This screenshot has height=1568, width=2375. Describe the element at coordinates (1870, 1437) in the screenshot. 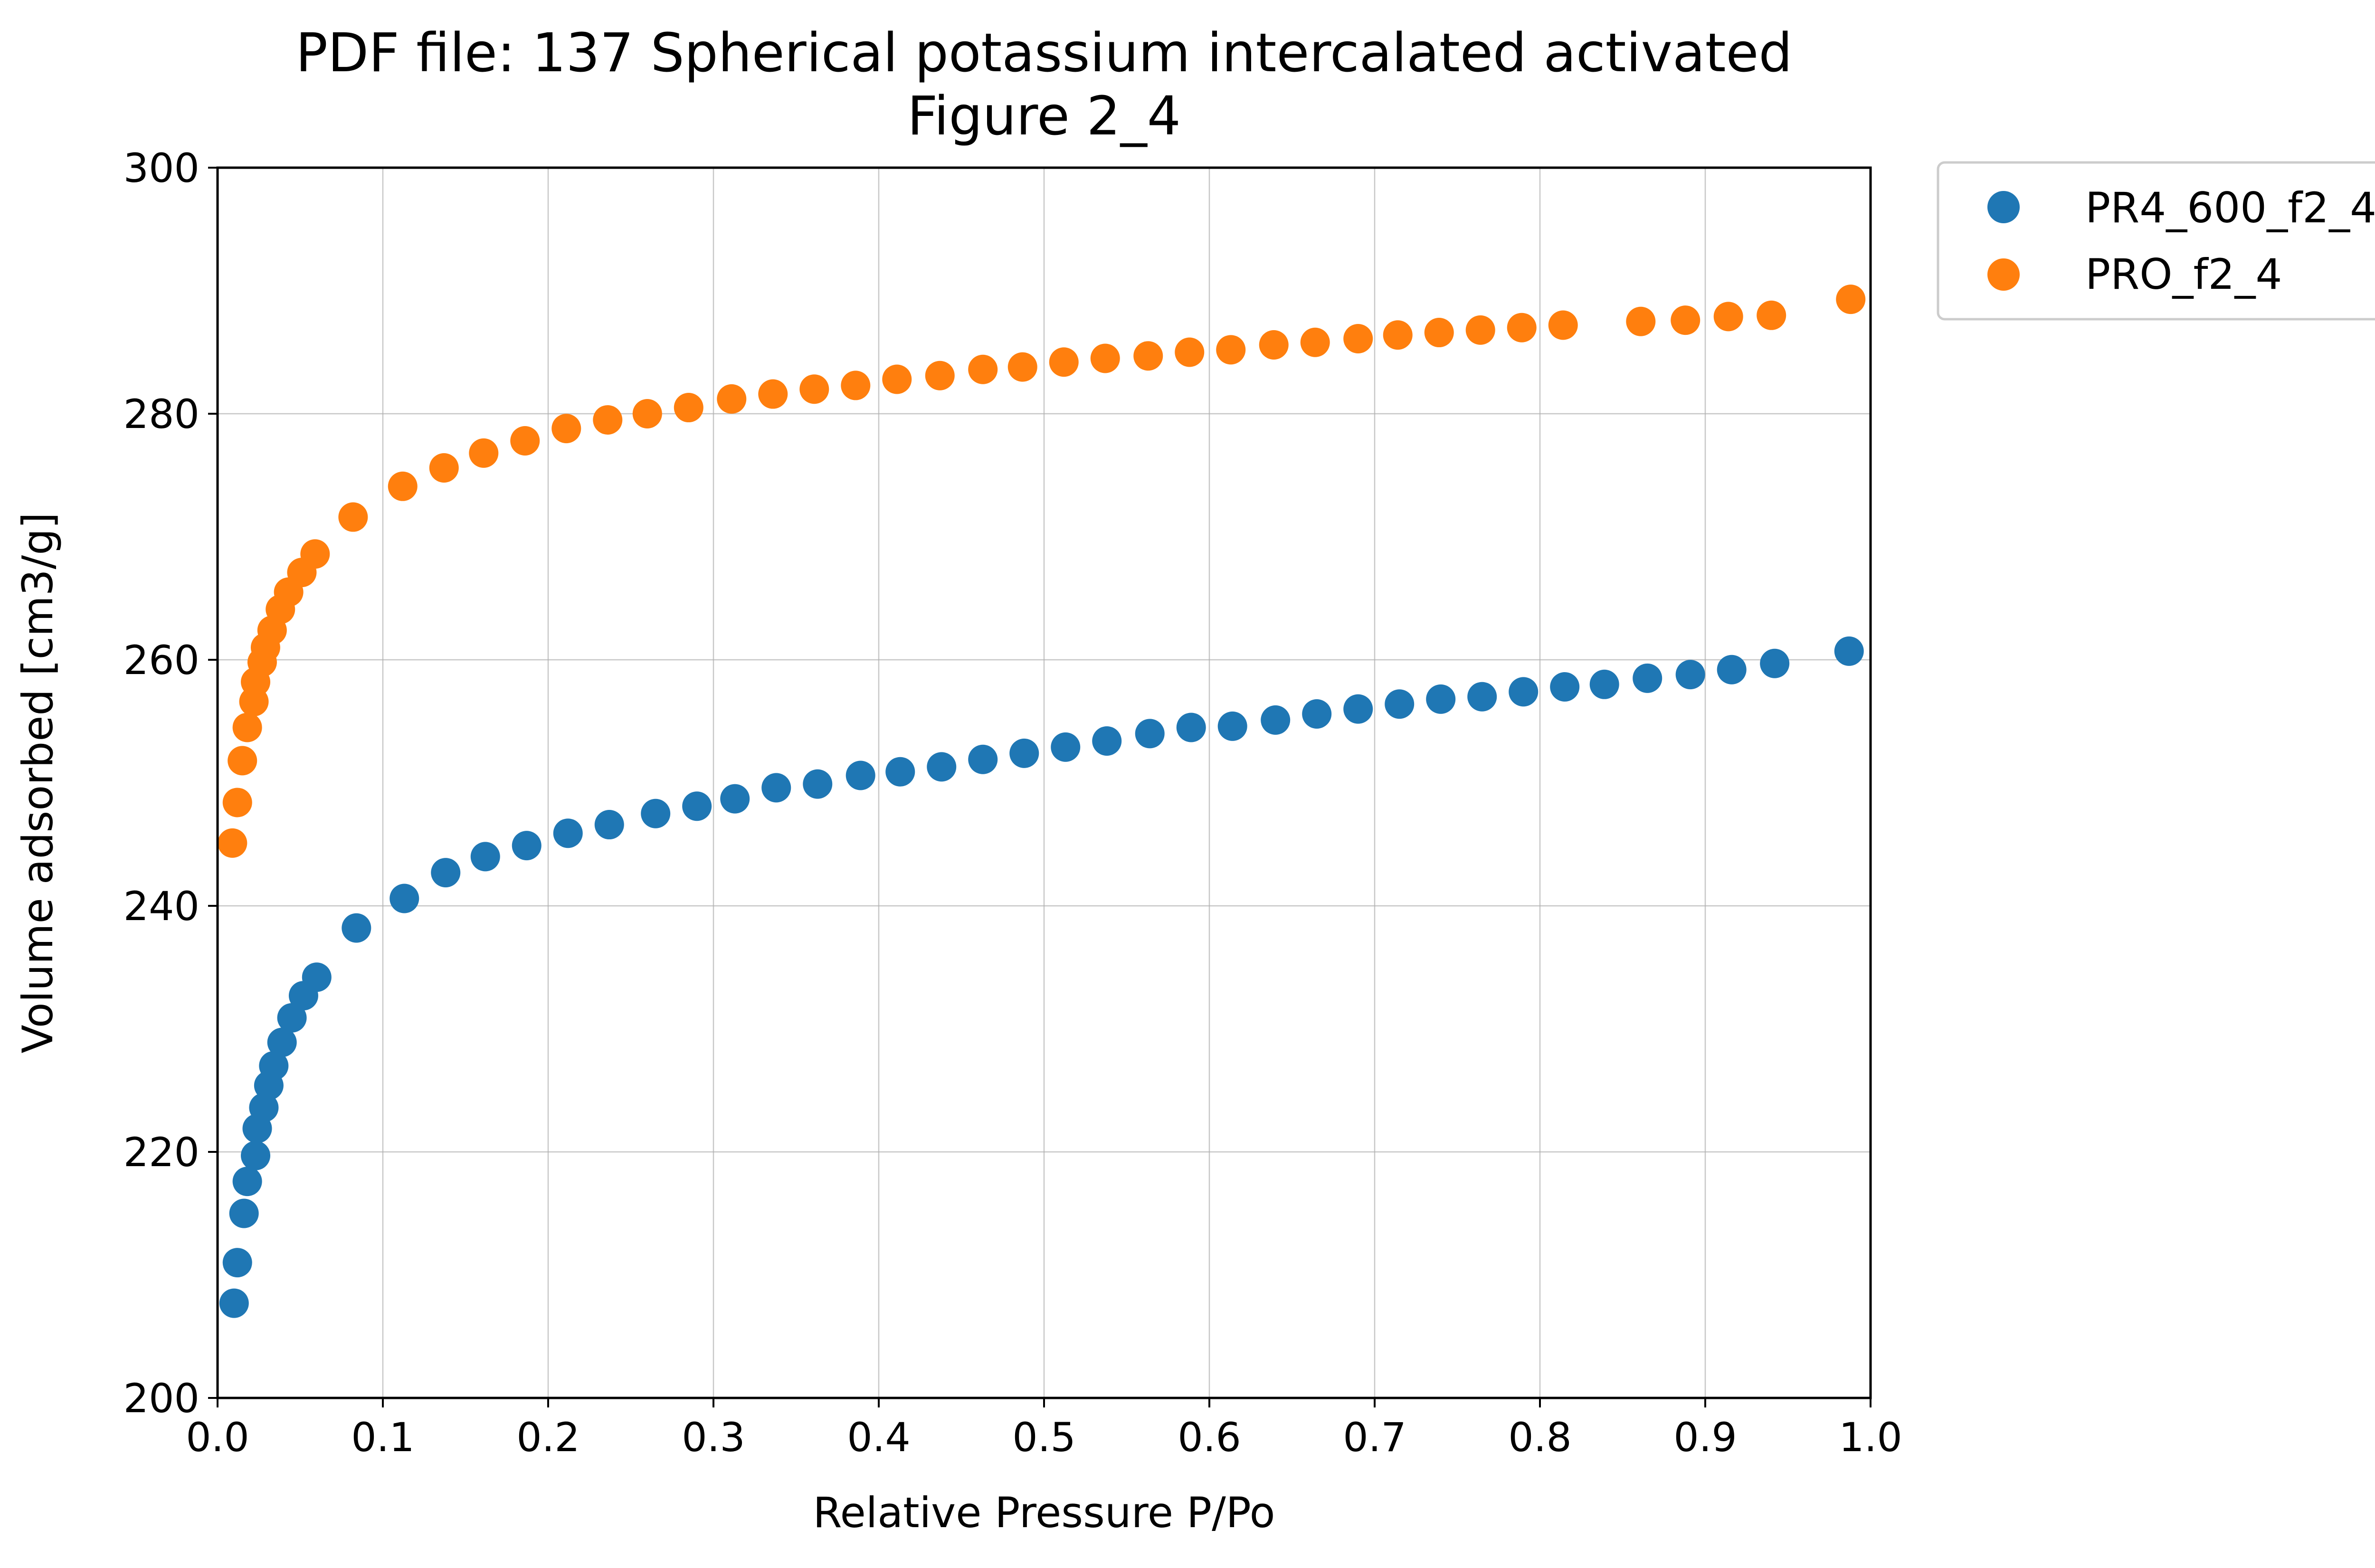

I see `x-tick-label: 1.0` at that location.